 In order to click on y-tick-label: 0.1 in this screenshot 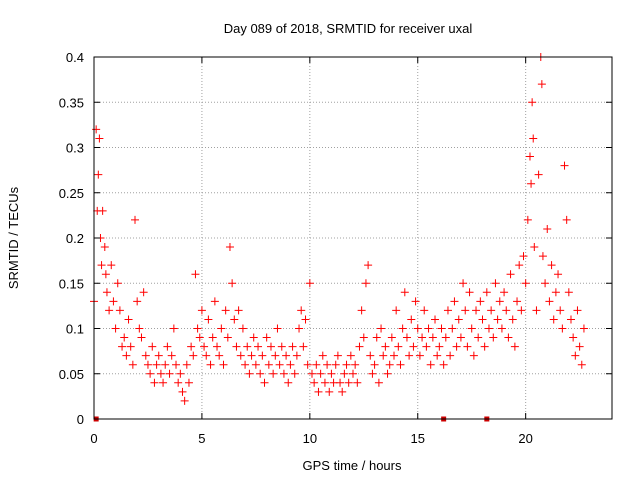, I will do `click(75, 329)`.